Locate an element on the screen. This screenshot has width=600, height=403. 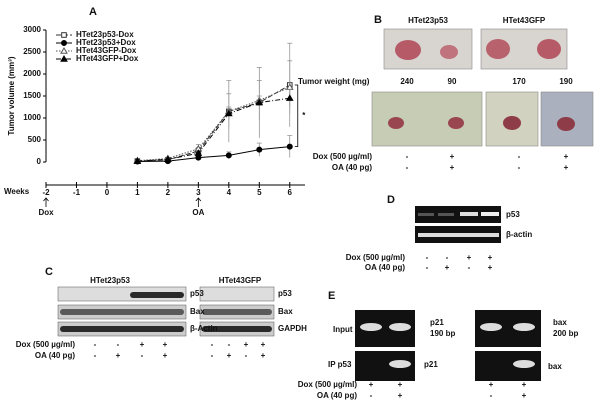
x-tick-label: -1 is located at coordinates (77, 192).